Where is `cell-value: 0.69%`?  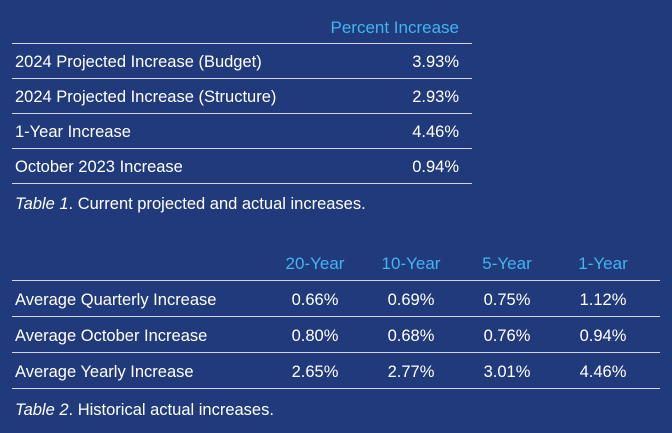 cell-value: 0.69% is located at coordinates (411, 300).